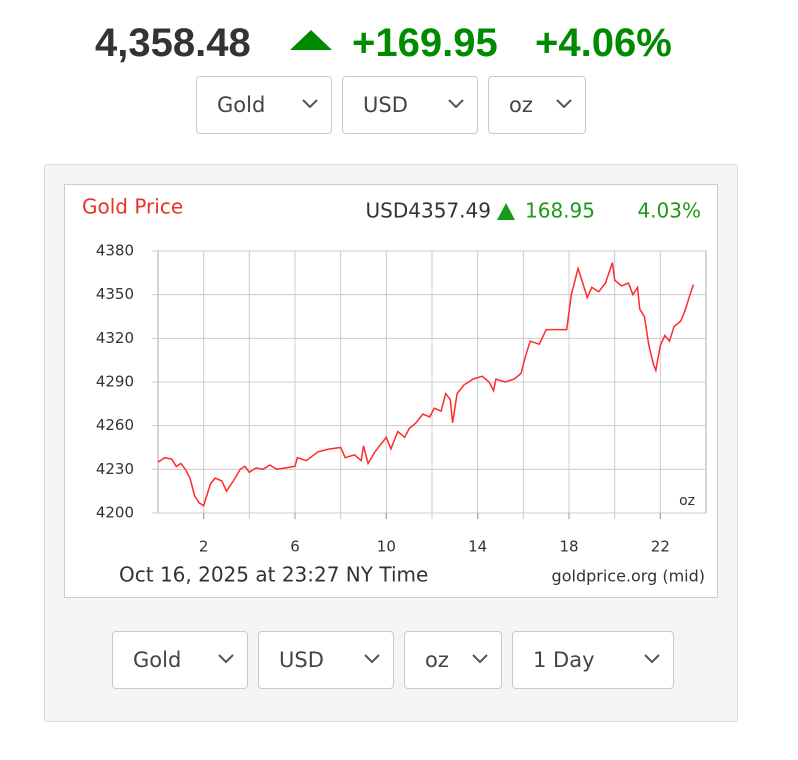 Image resolution: width=798 pixels, height=760 pixels. I want to click on y-tick-label: 4290, so click(115, 382).